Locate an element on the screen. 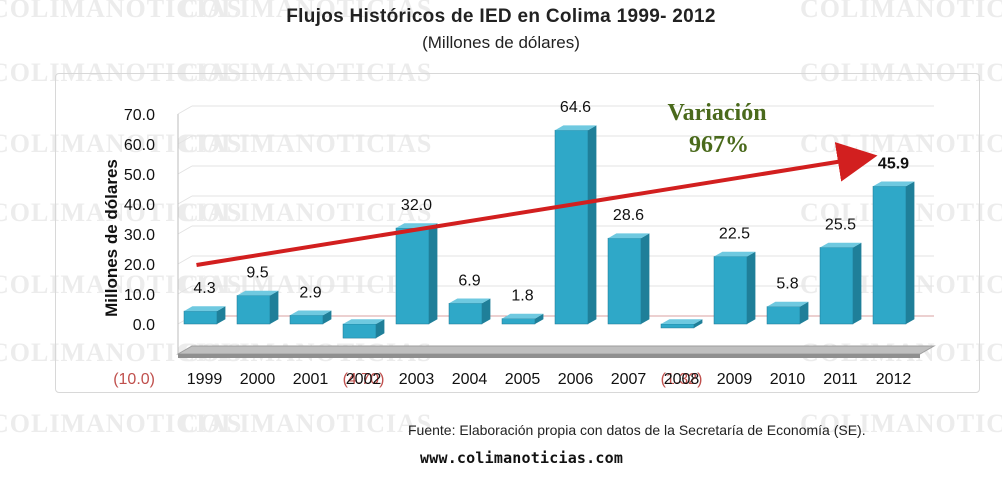 Image resolution: width=1002 pixels, height=483 pixels. data-label: 9.5 is located at coordinates (257, 273).